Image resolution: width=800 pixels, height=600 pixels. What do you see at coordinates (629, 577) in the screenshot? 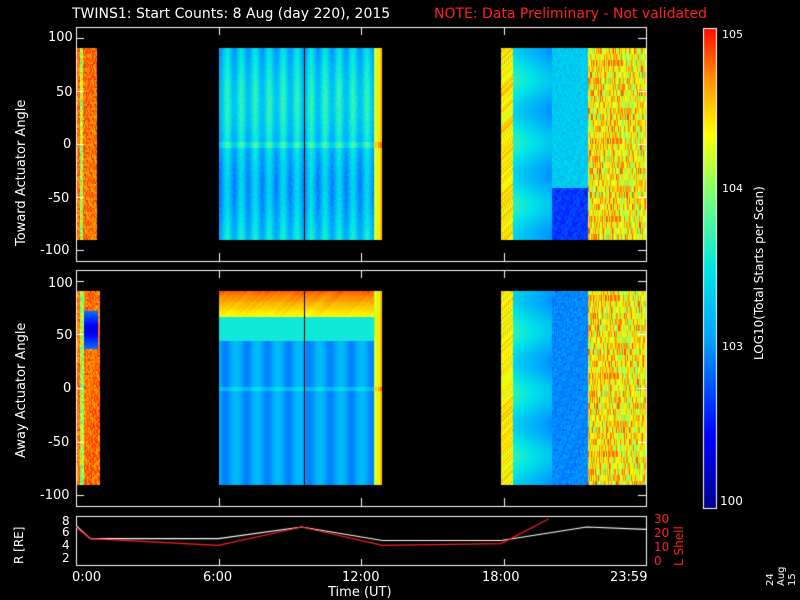
I see `xtick-2359: 23:59` at bounding box center [629, 577].